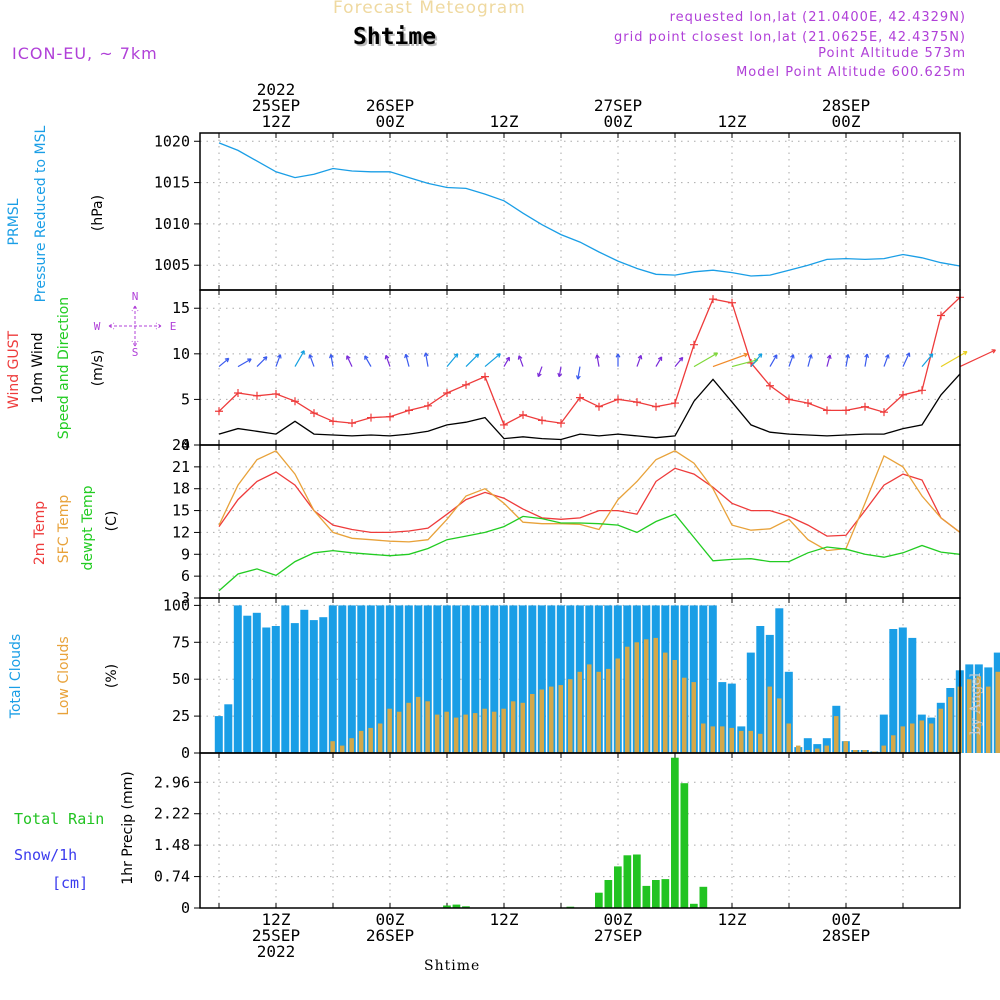  Describe the element at coordinates (452, 966) in the screenshot. I see `footer-station: Shtime` at that location.